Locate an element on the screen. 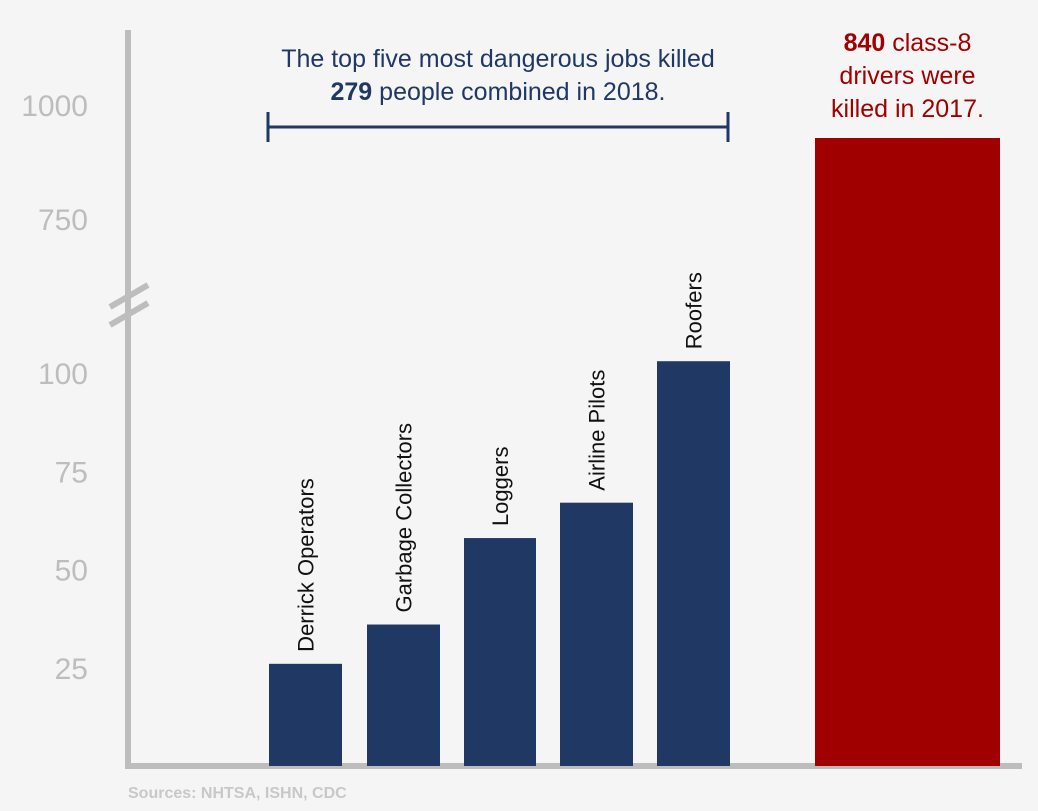 The width and height of the screenshot is (1038, 811). highlight-annotation: 840 class-8 drivers were killed in 2017. is located at coordinates (907, 76).